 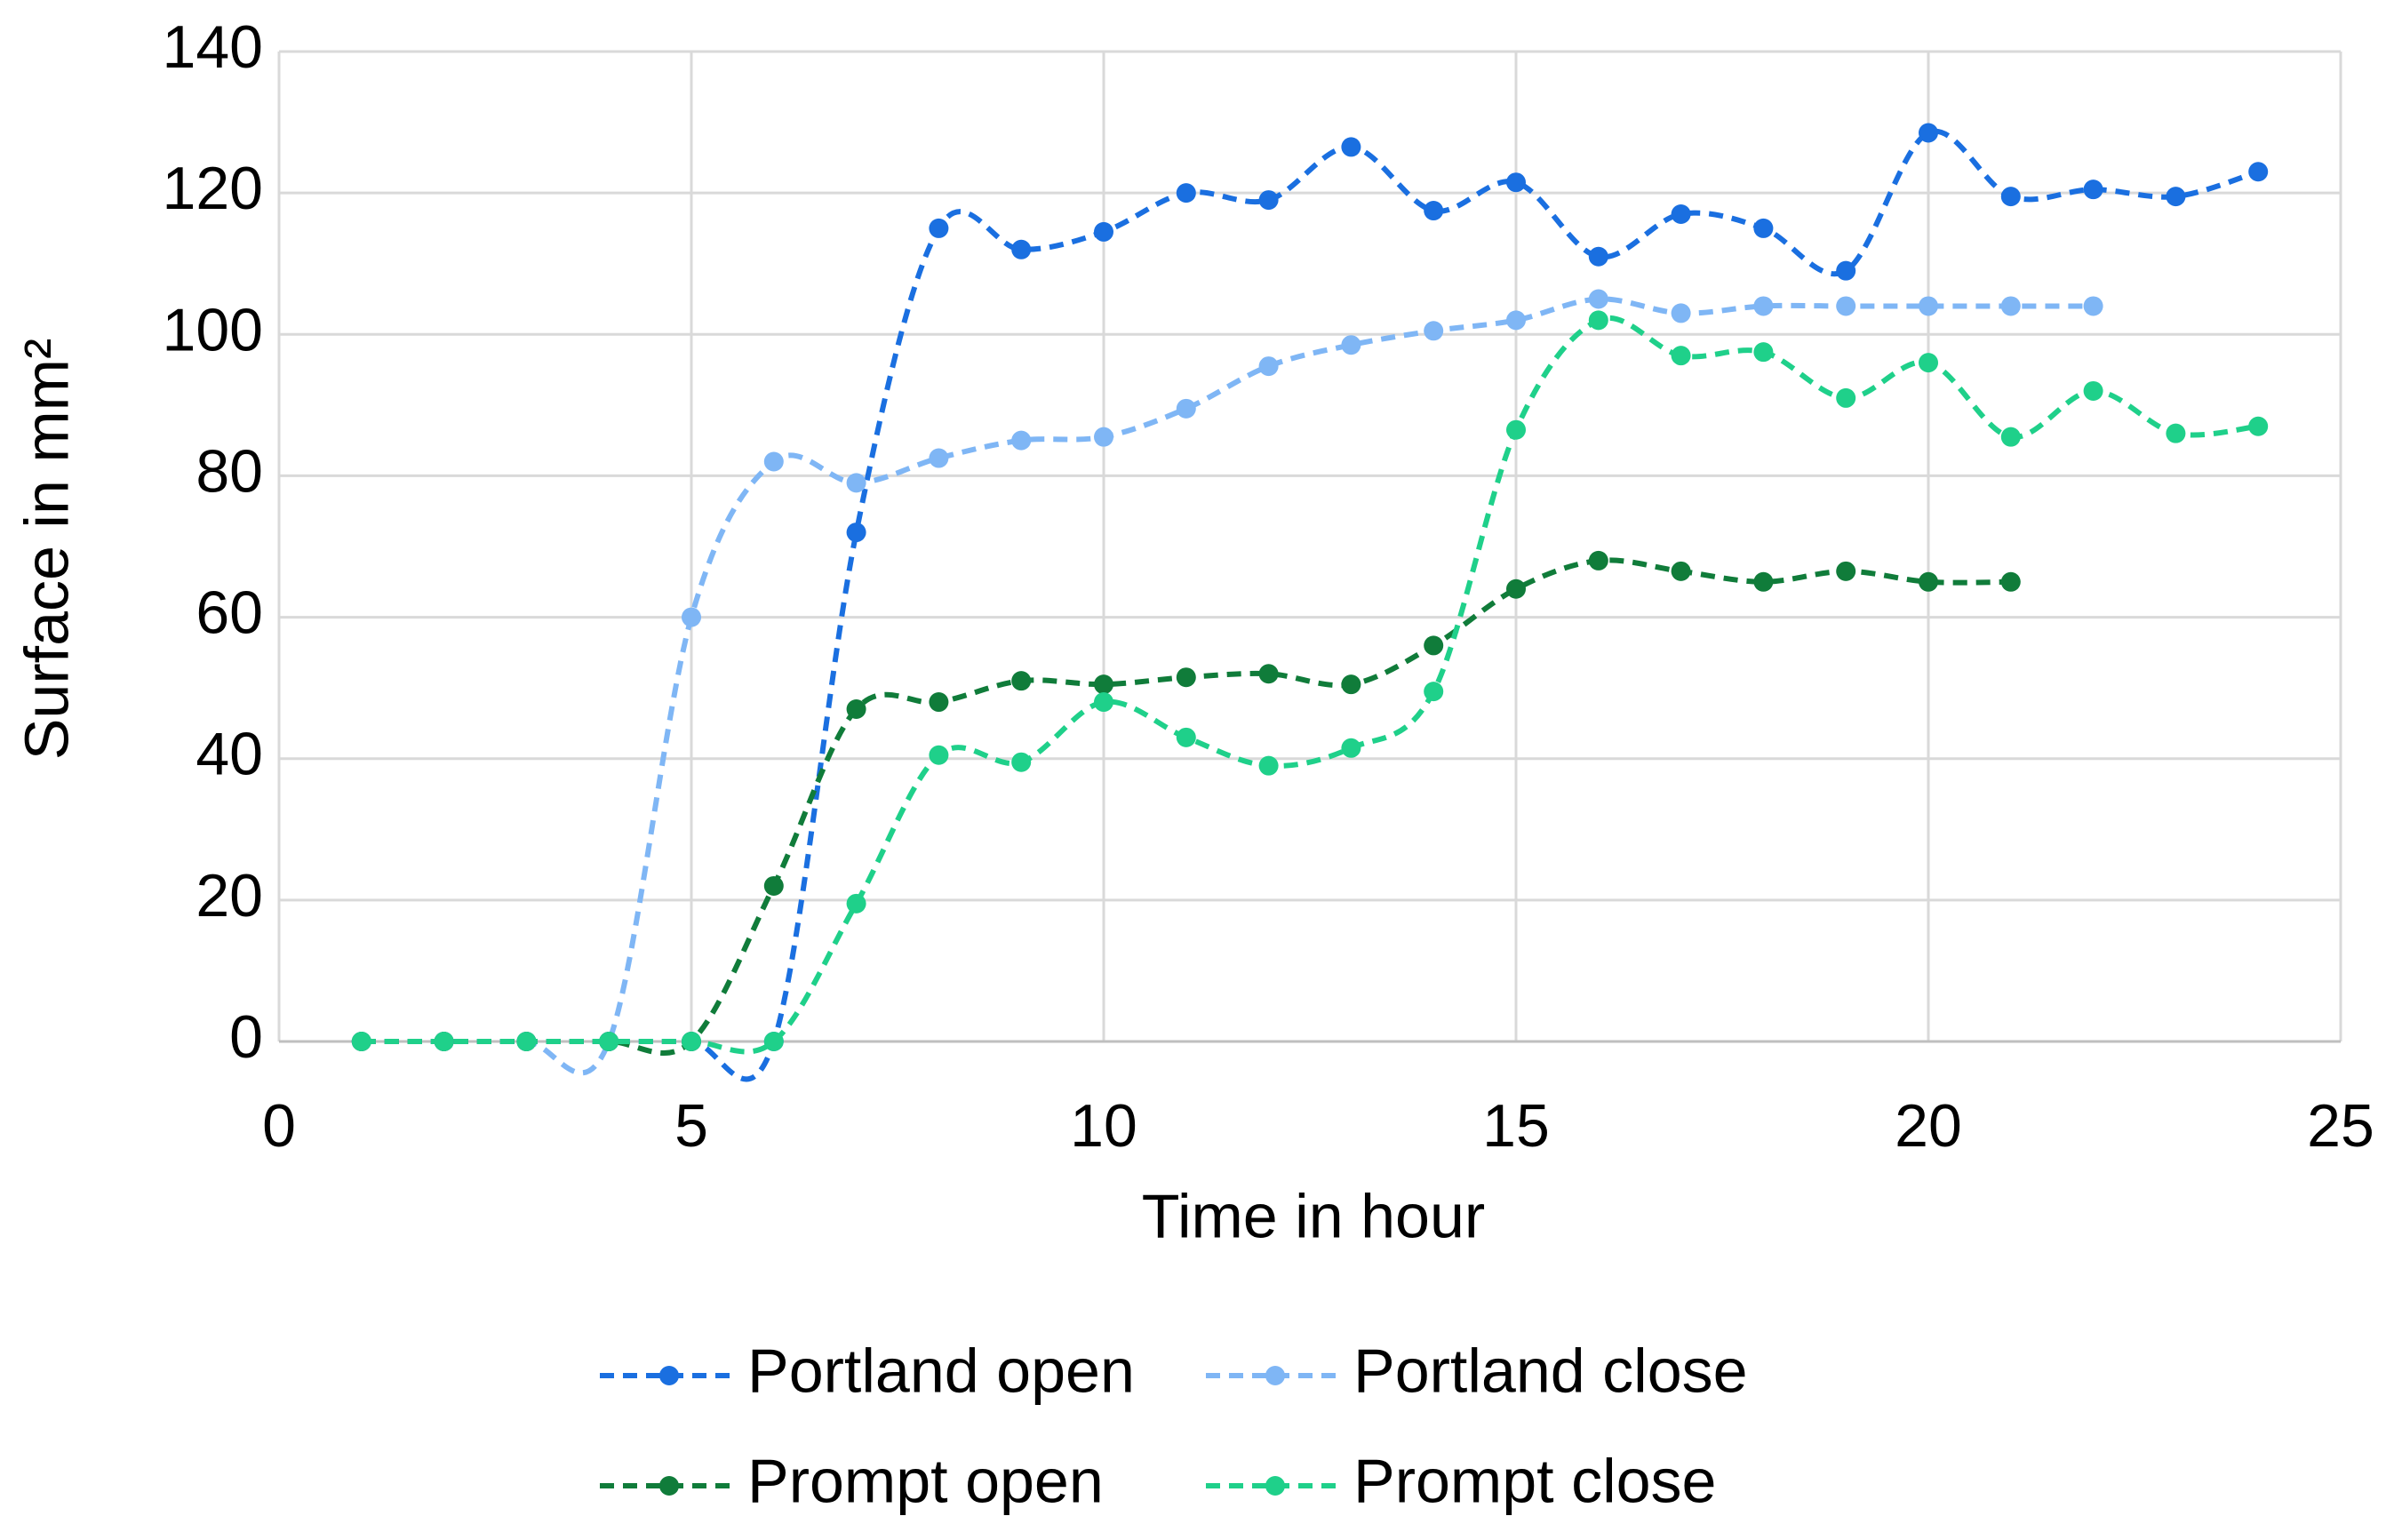 I want to click on y-tick-label: 0, so click(x=246, y=1037).